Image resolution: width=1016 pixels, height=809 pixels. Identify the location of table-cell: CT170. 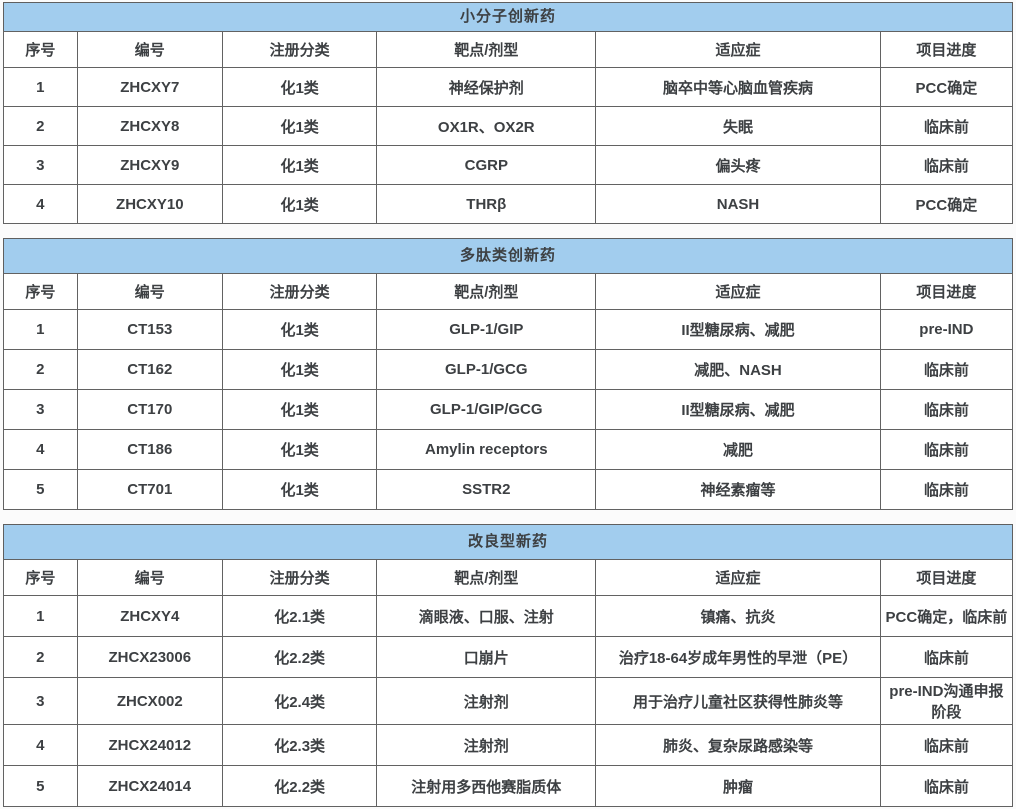
(149, 409).